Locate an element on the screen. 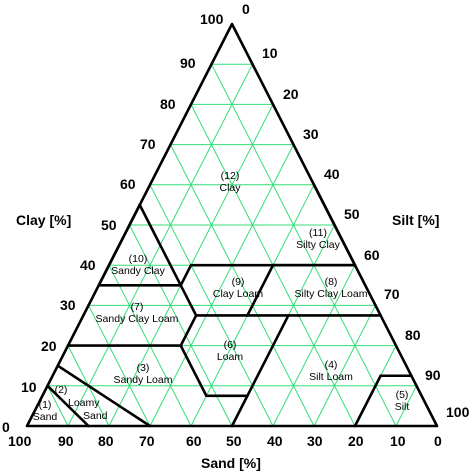  boundary-clay-bottom is located at coordinates (268, 275).